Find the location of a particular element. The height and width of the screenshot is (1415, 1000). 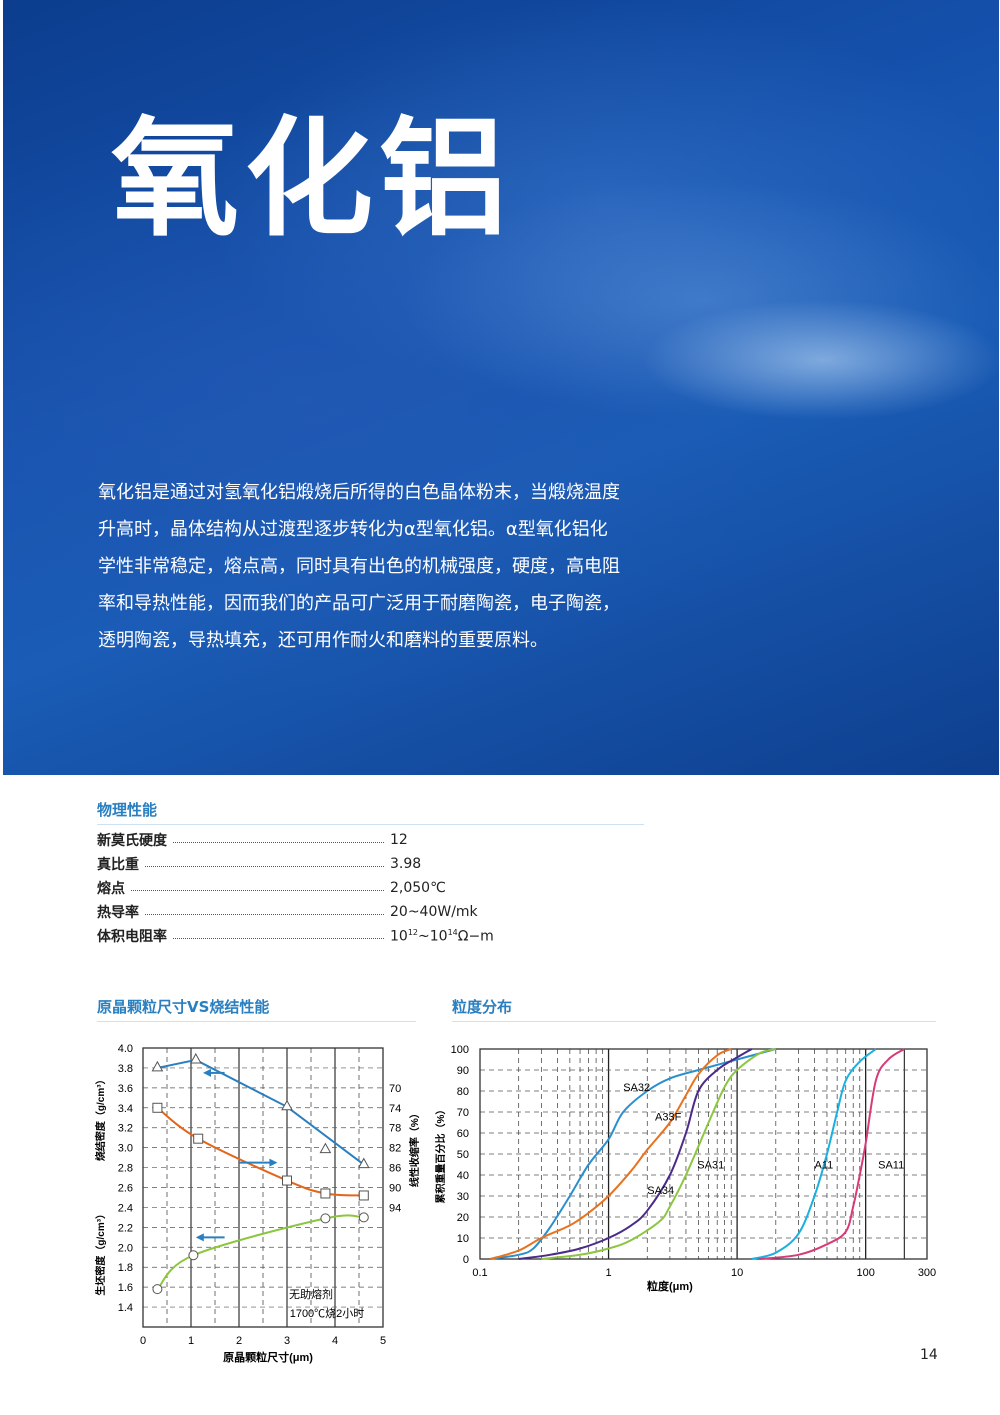

property-row: 真比重 3.98 is located at coordinates (307, 864).